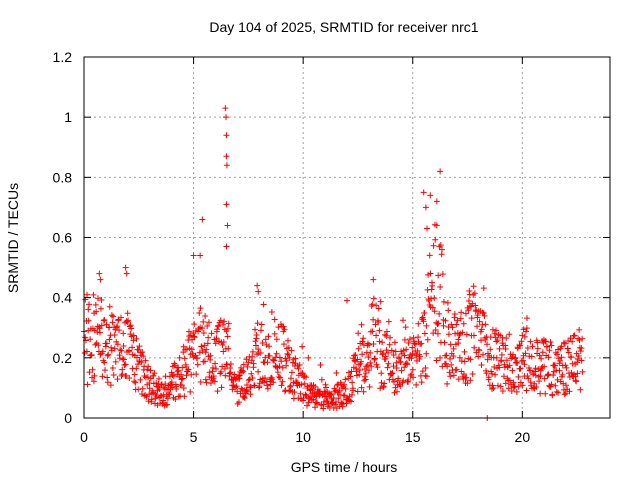 Image resolution: width=640 pixels, height=480 pixels. Describe the element at coordinates (13, 238) in the screenshot. I see `y-axis-label: SRMTID / TECUs` at that location.